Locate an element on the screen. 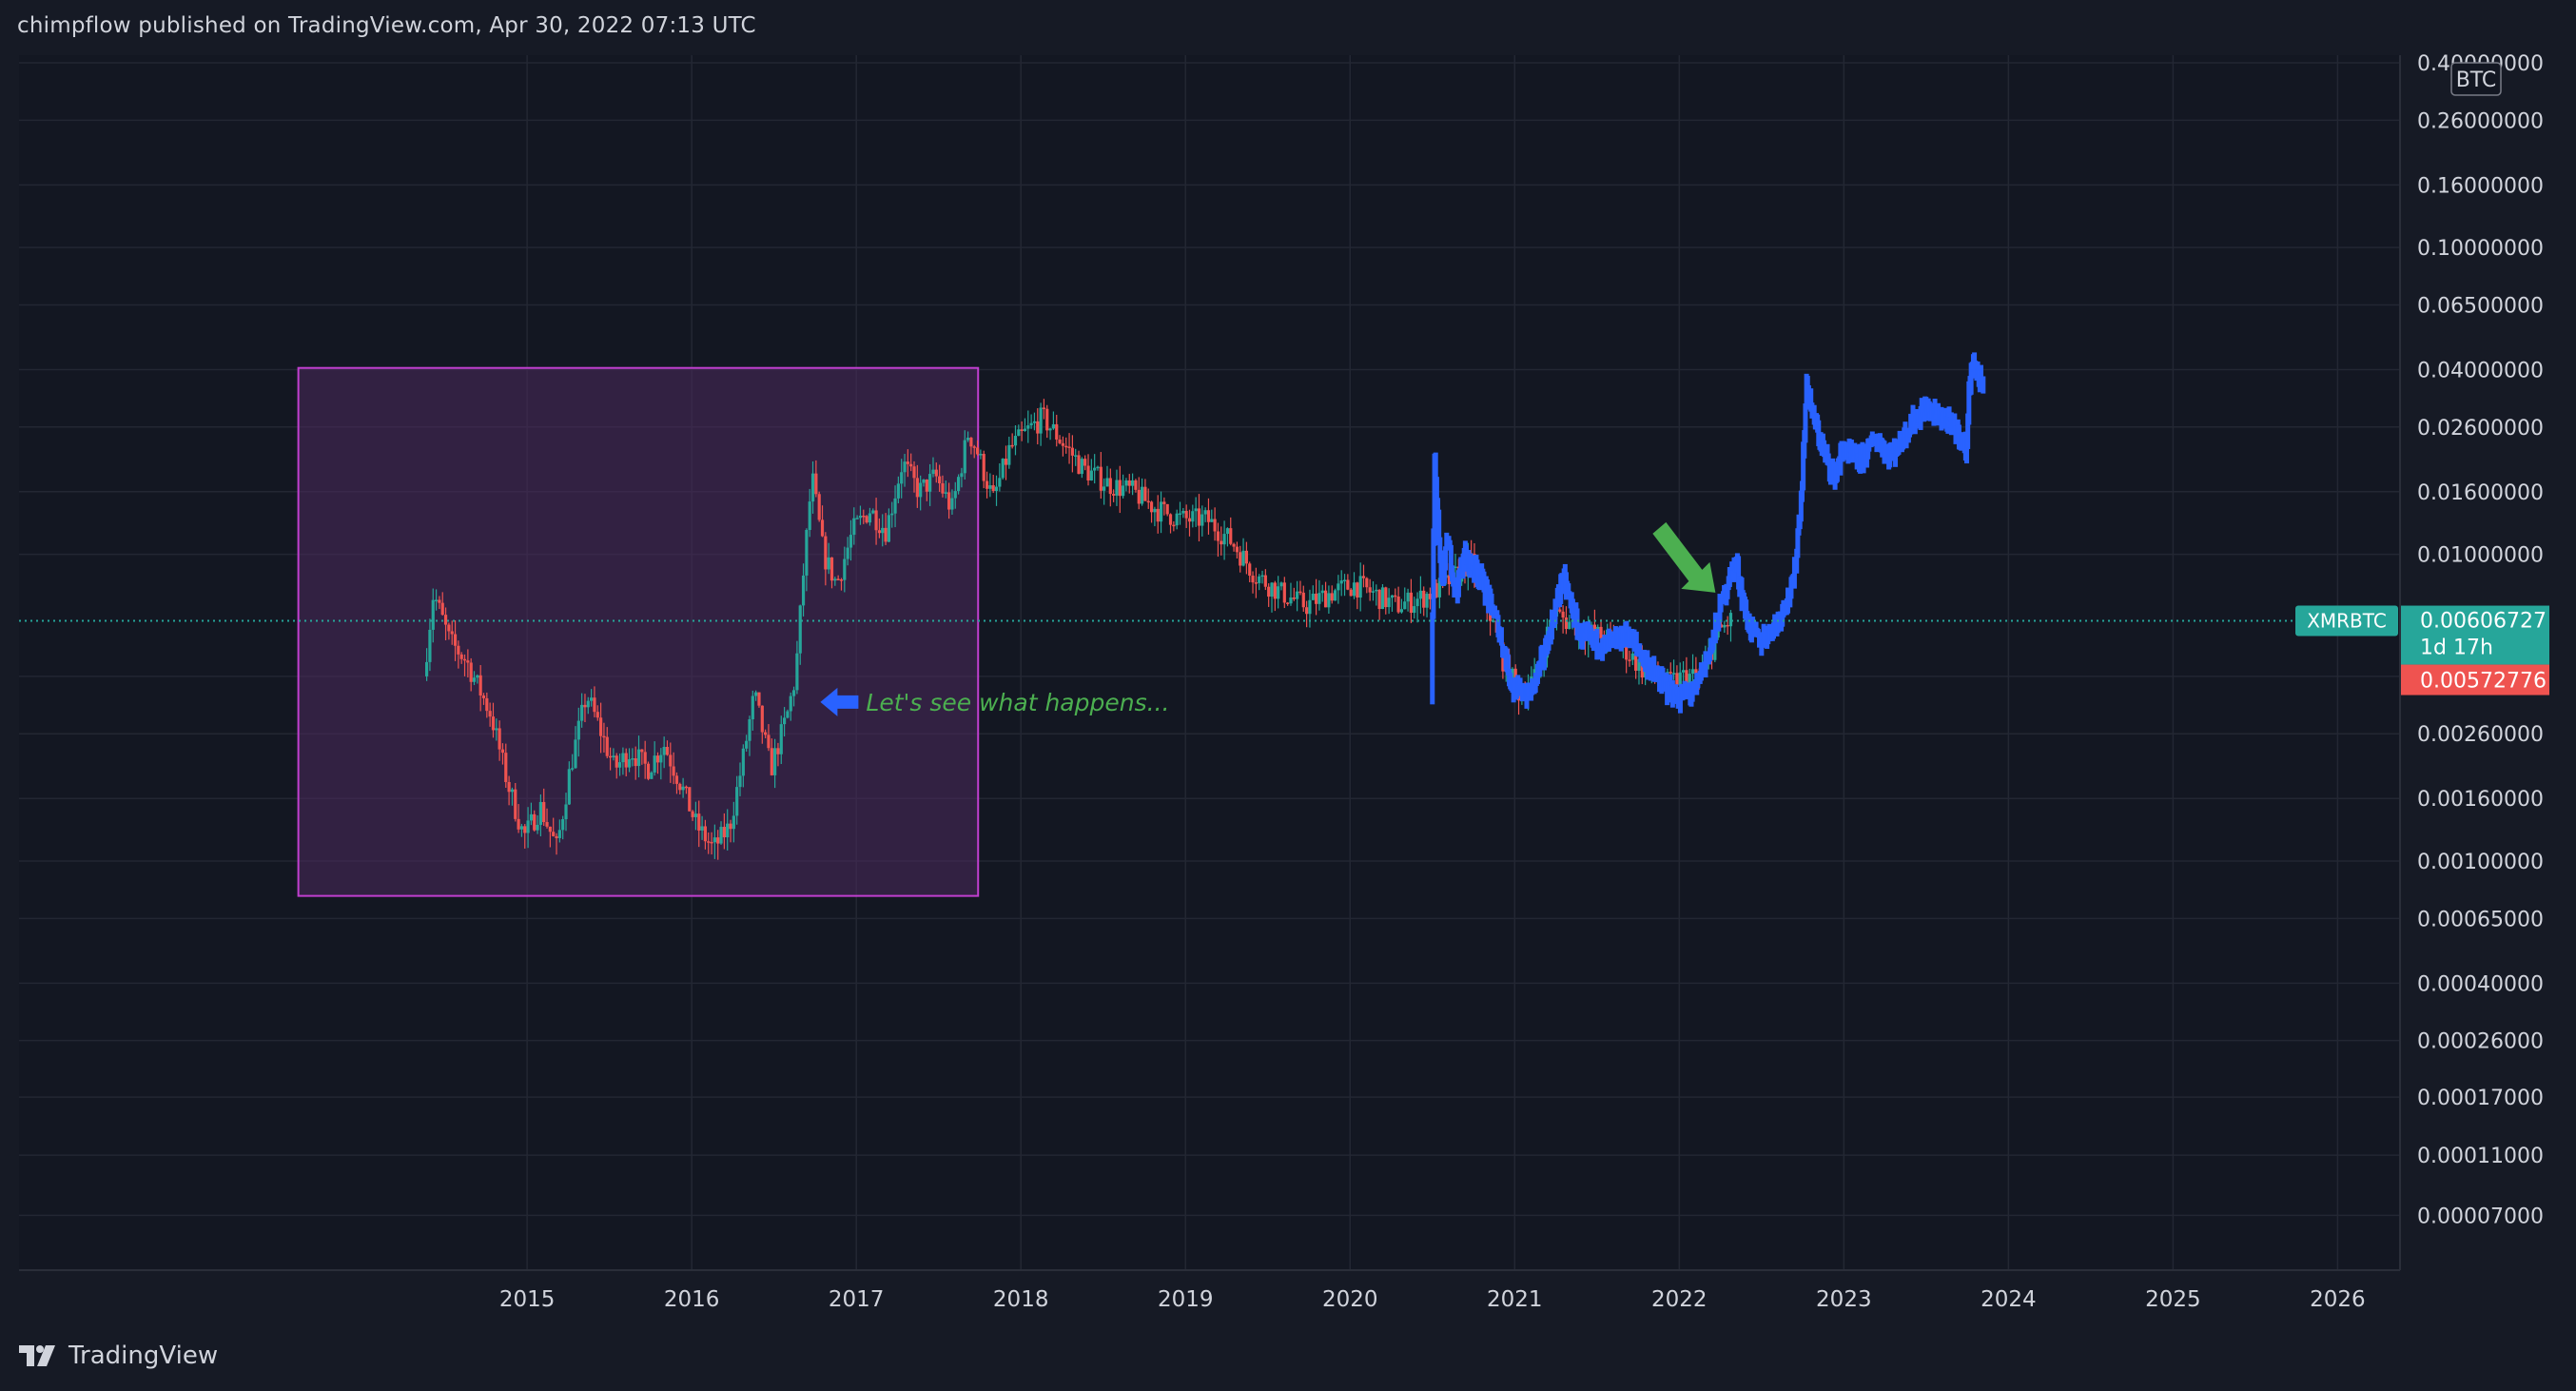 Image resolution: width=2576 pixels, height=1391 pixels. tradingview-logo: TradingView is located at coordinates (119, 1356).